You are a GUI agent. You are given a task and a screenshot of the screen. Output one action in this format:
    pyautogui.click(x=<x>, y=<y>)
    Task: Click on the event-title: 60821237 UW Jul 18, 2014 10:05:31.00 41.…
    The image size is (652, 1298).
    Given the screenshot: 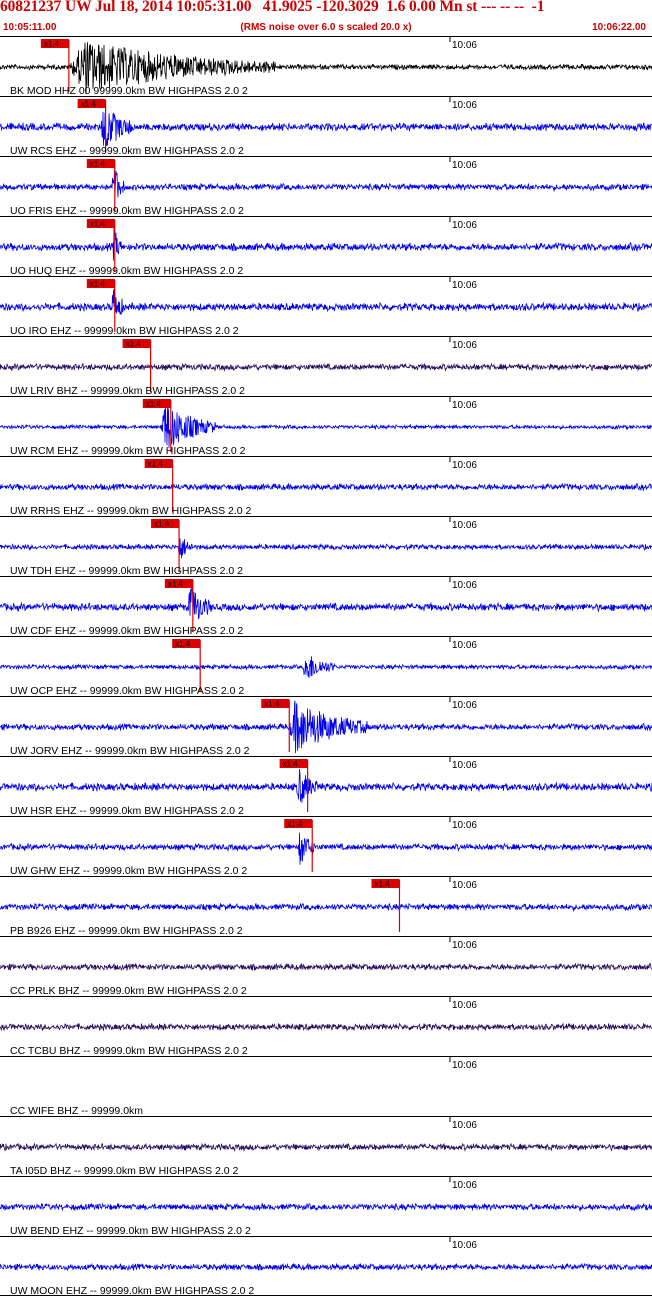 What is the action you would take?
    pyautogui.click(x=272, y=7)
    